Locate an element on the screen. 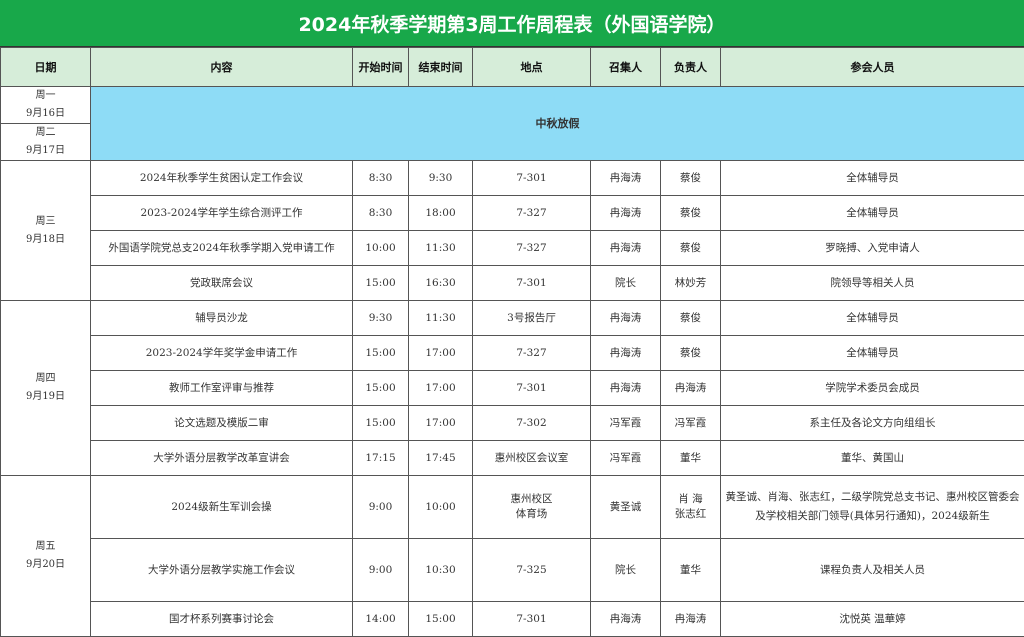  location: 惠州校区会议室 is located at coordinates (532, 458).